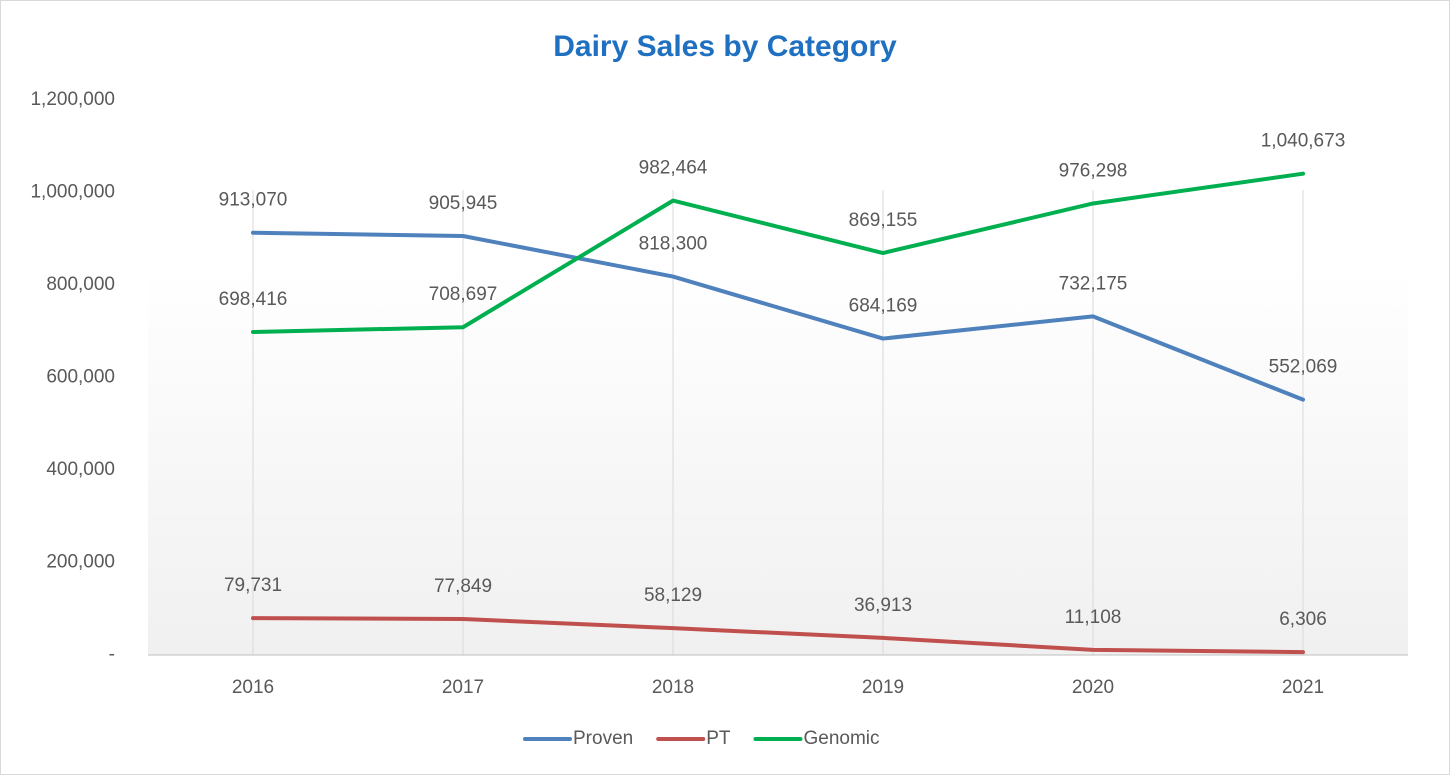  Describe the element at coordinates (1093, 170) in the screenshot. I see `data-label: 976,298` at that location.